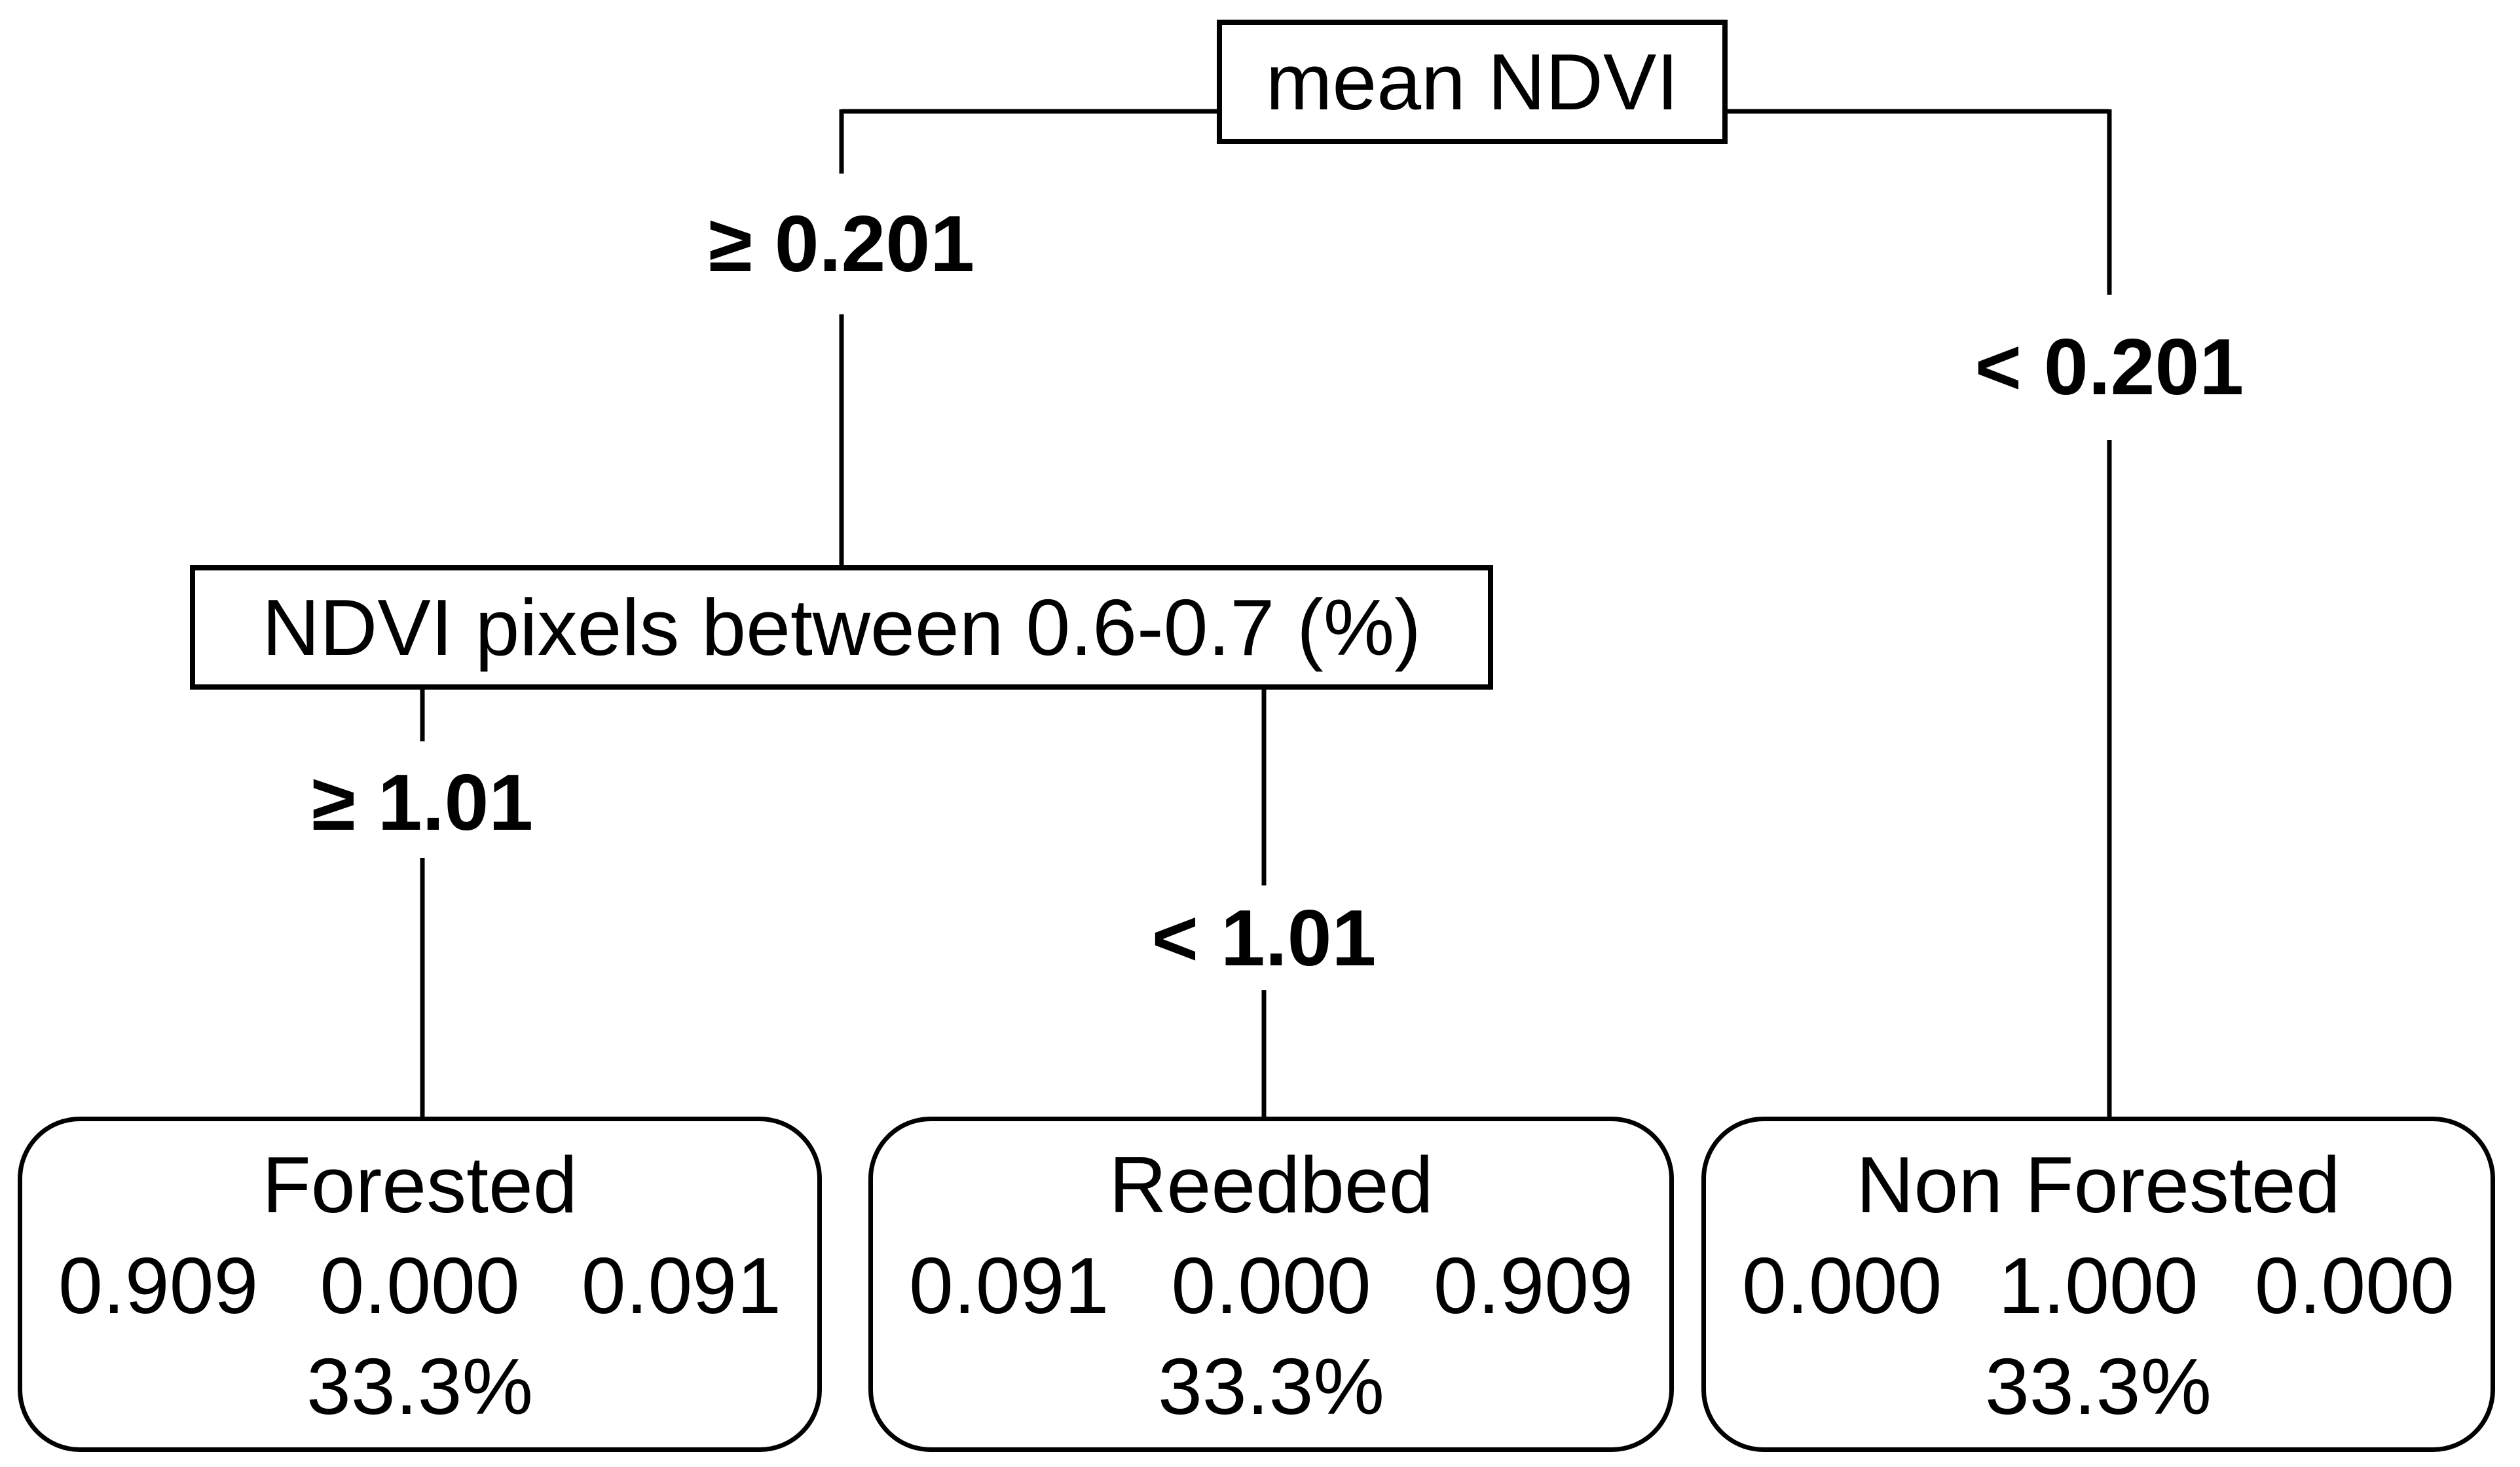 This screenshot has height=1467, width=2520. I want to click on leaf-node-non-forested: Non Forested 0.000 1.000 0.000 33.3%, so click(2098, 1284).